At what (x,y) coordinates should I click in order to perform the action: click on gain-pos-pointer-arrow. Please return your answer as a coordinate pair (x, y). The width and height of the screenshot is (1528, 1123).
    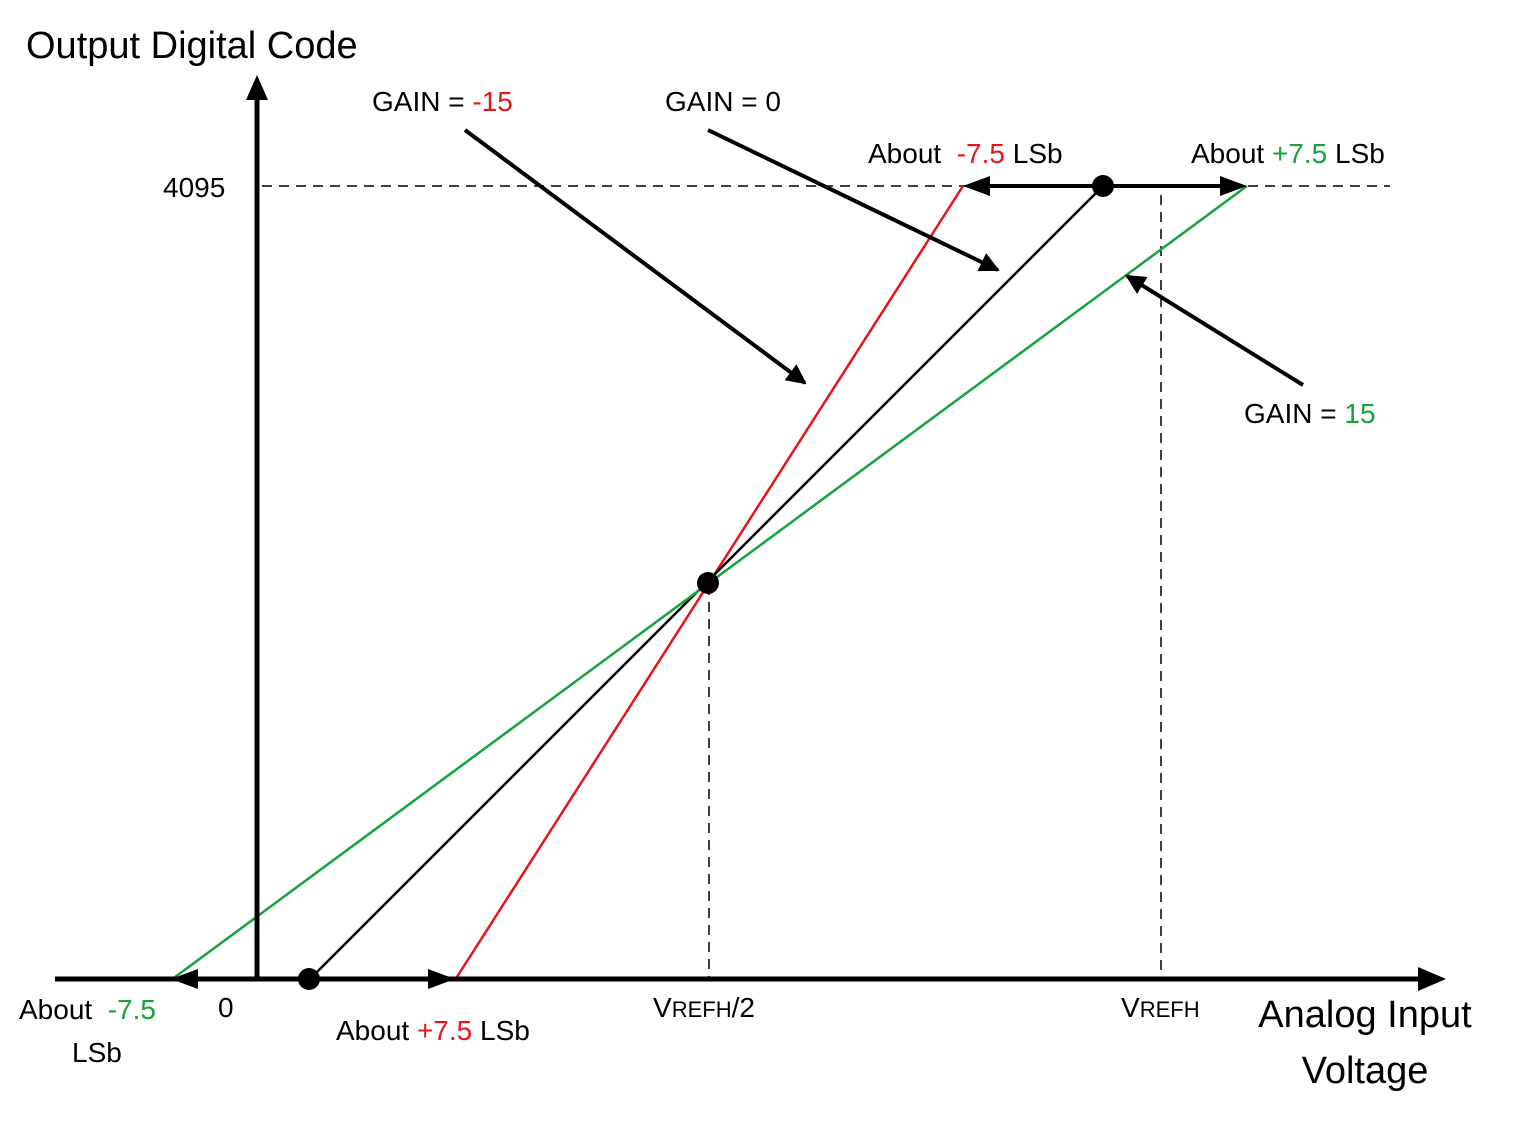
    Looking at the image, I should click on (1215, 330).